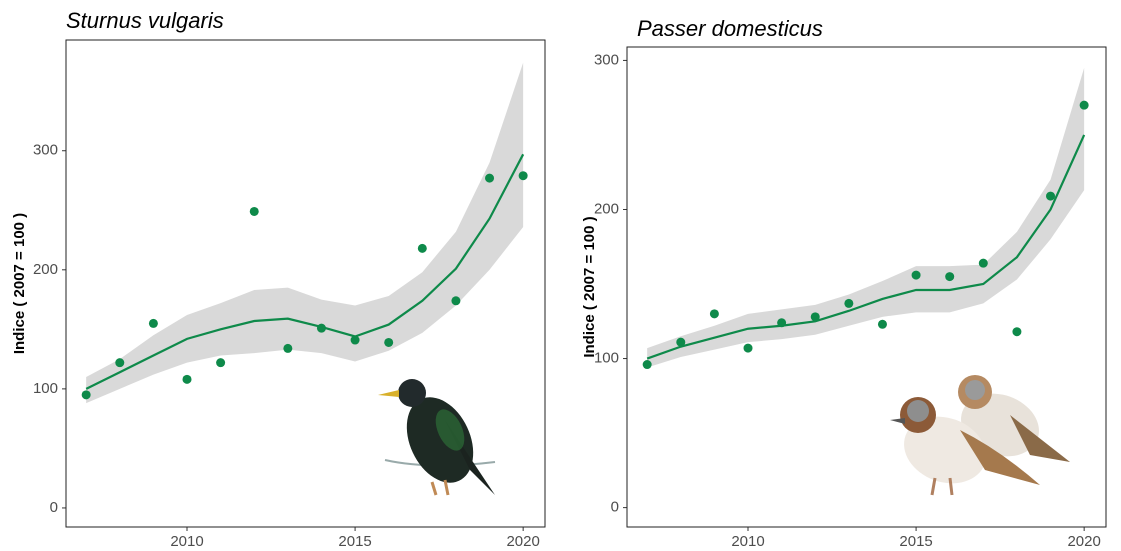  I want to click on panel-title: Passer domesticus, so click(730, 28).